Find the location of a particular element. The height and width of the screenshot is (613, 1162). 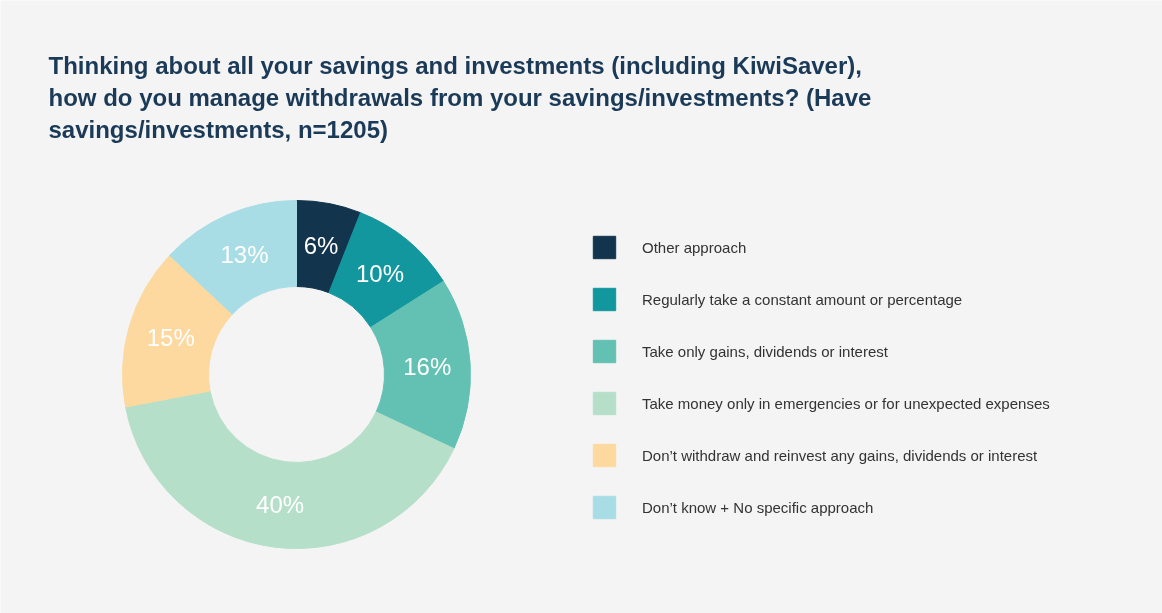

chart-title: Thinking about all your savings and investments (including KiwiSaver), how do you manage withdrawals from your savings/investments? (Have savings/investments, n=1205) is located at coordinates (460, 97).